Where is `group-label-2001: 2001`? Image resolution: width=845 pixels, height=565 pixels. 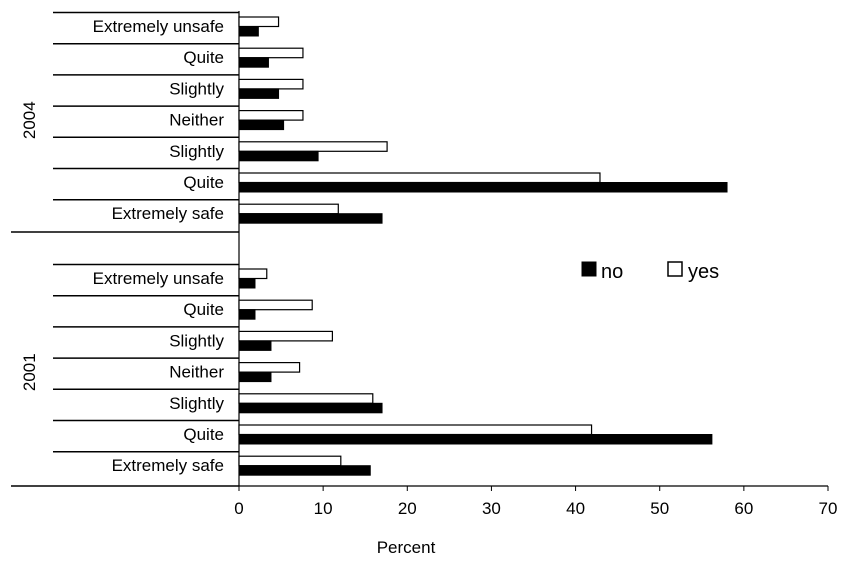
group-label-2001: 2001 is located at coordinates (29, 372).